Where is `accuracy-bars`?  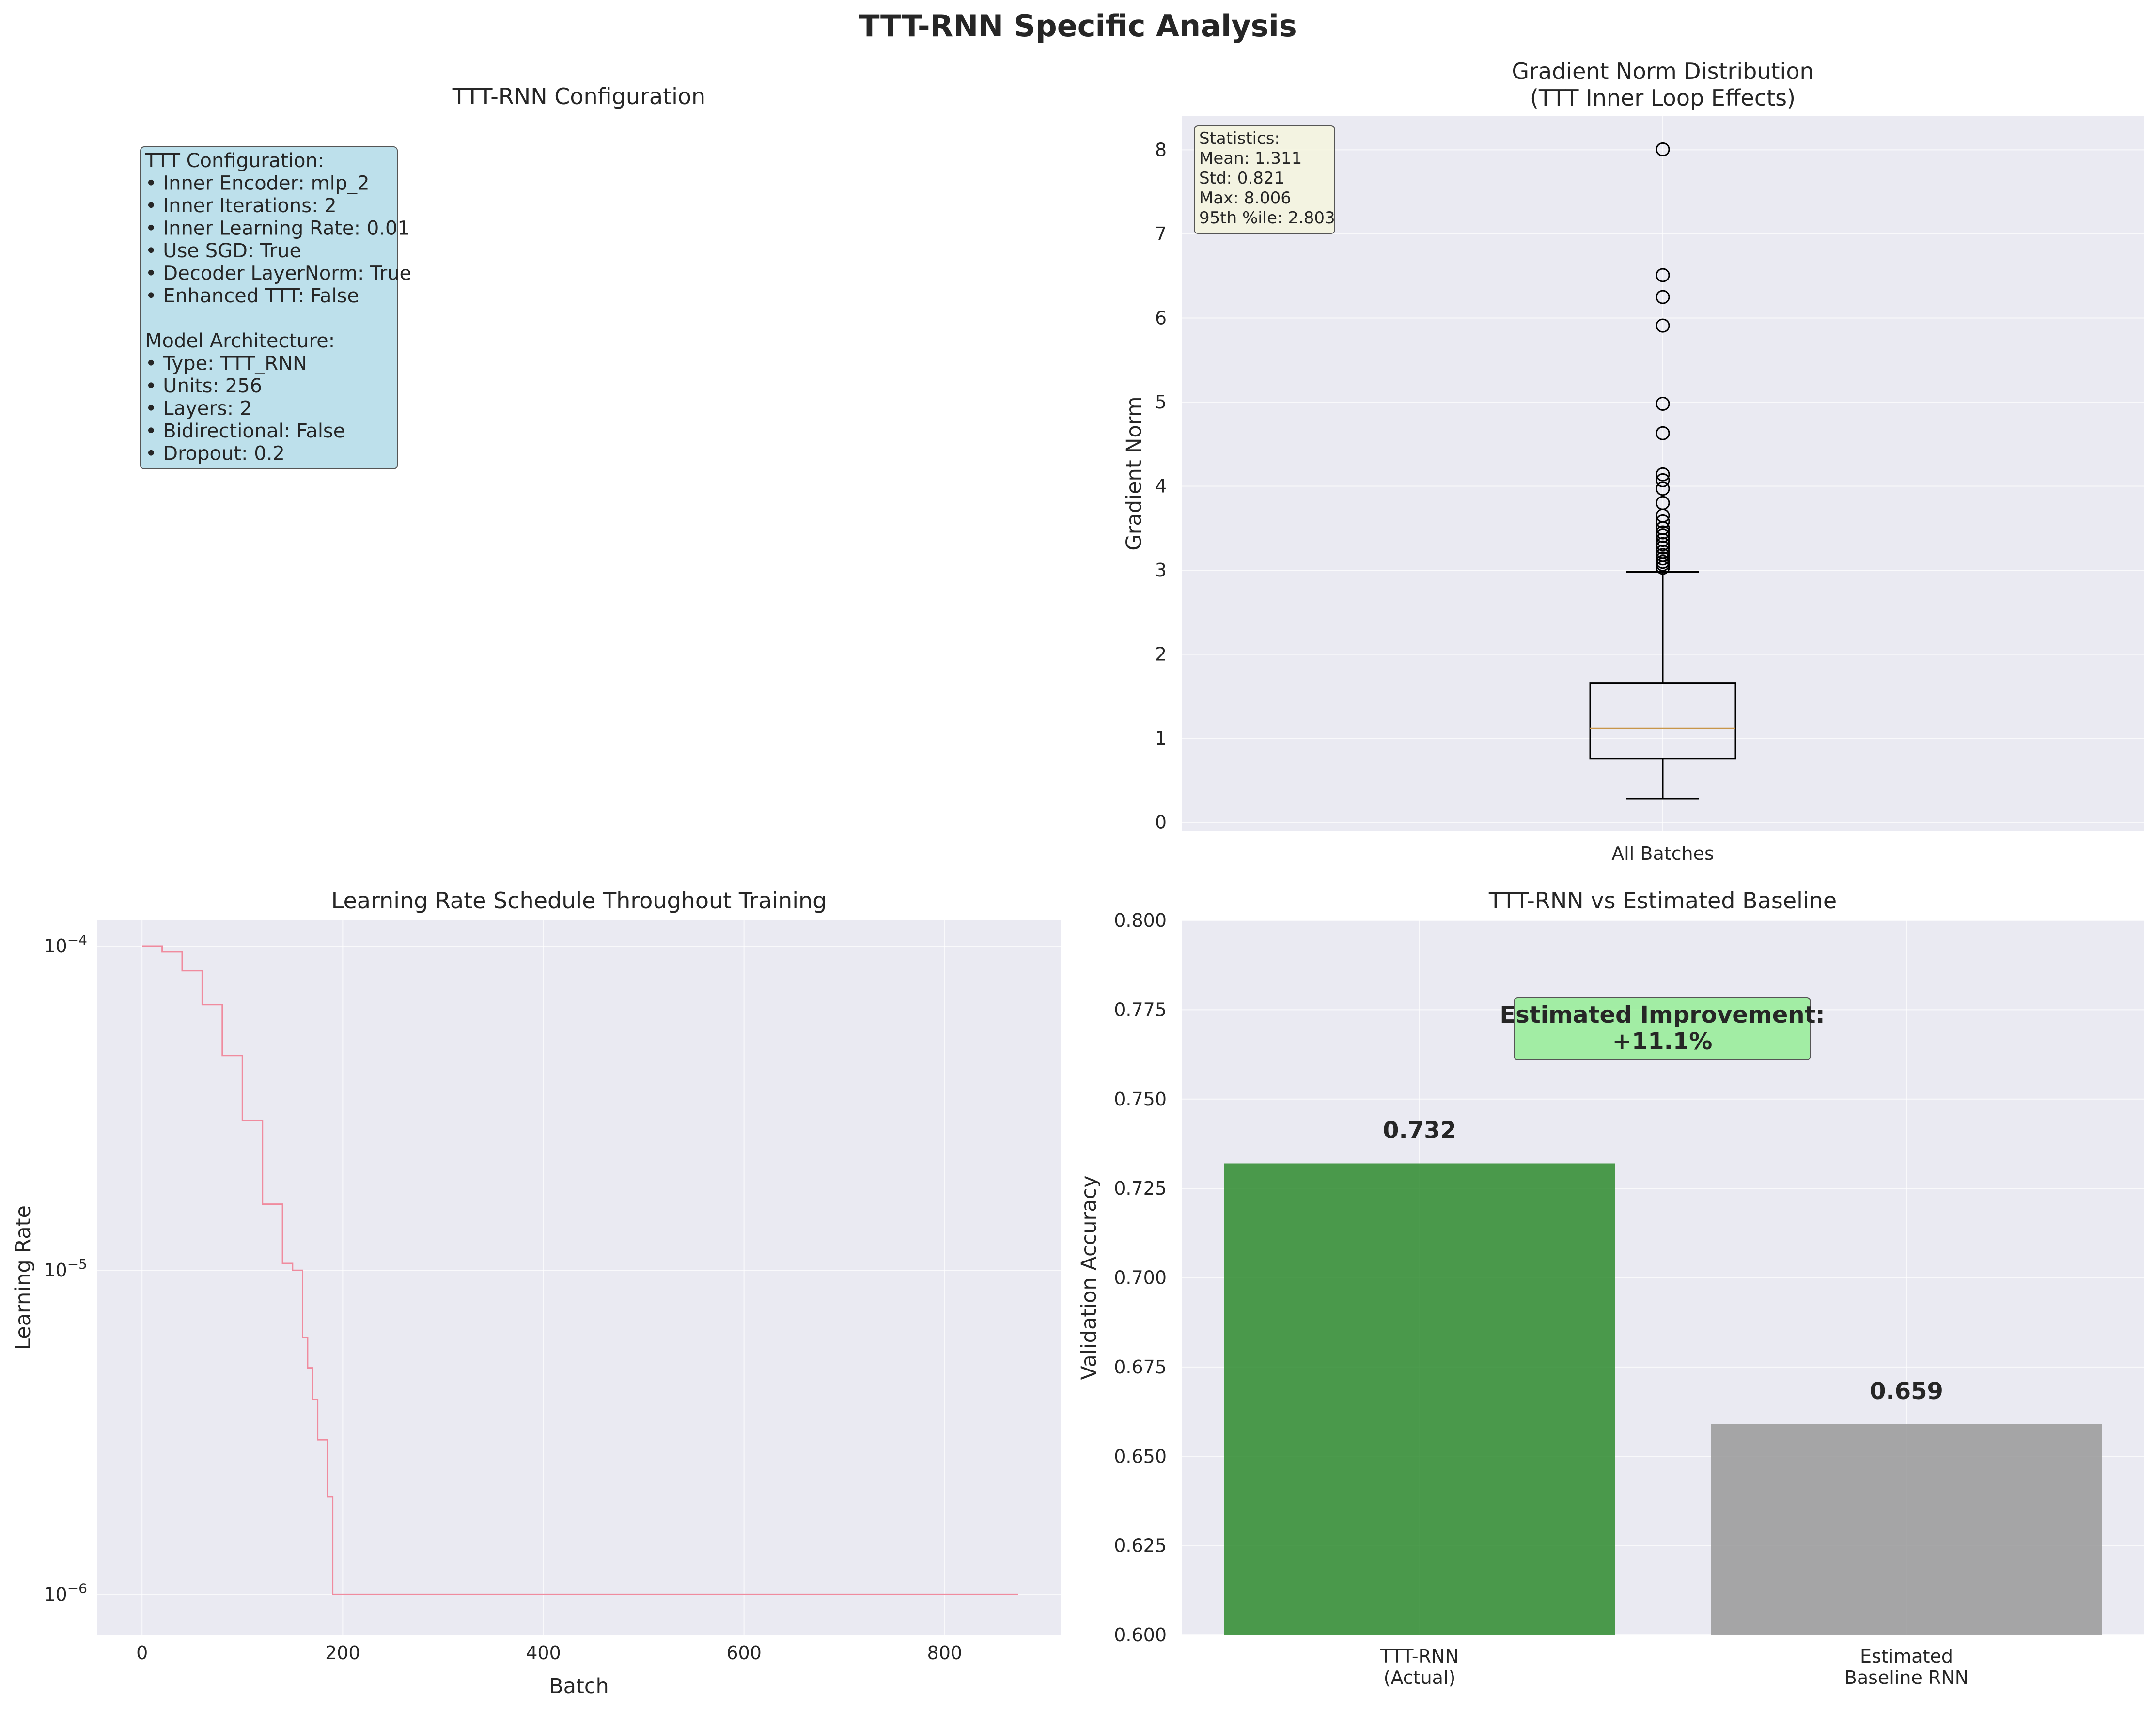
accuracy-bars is located at coordinates (1663, 1399).